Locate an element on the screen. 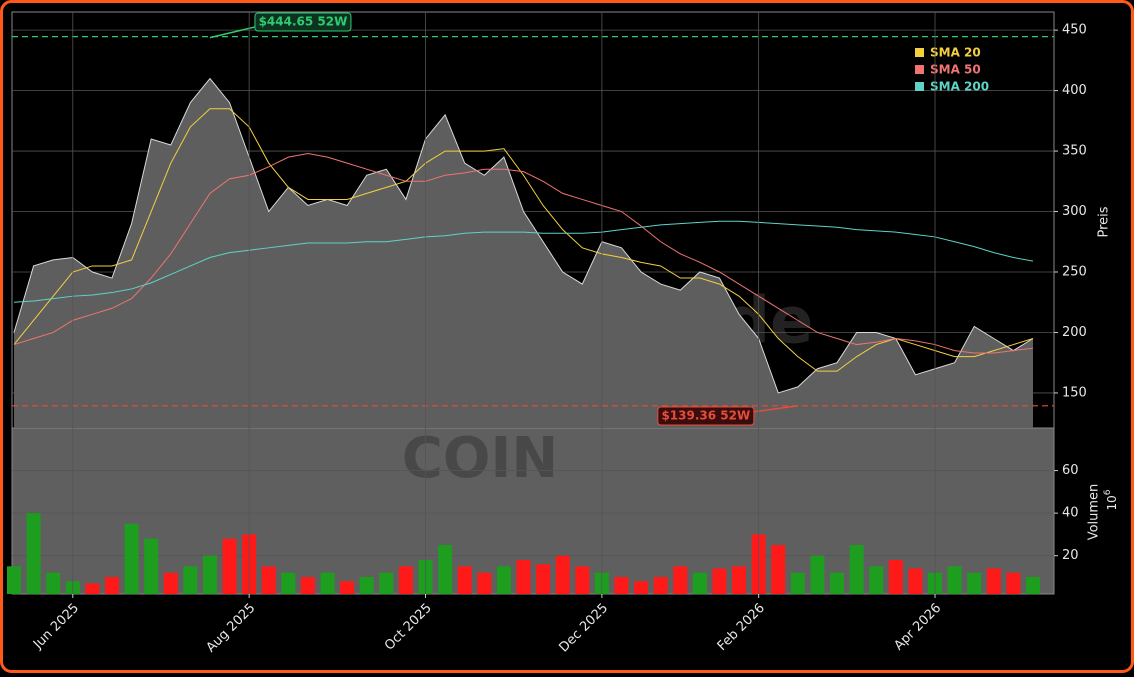 The image size is (1134, 677). annotation-label: $139.36 52W is located at coordinates (705, 416).